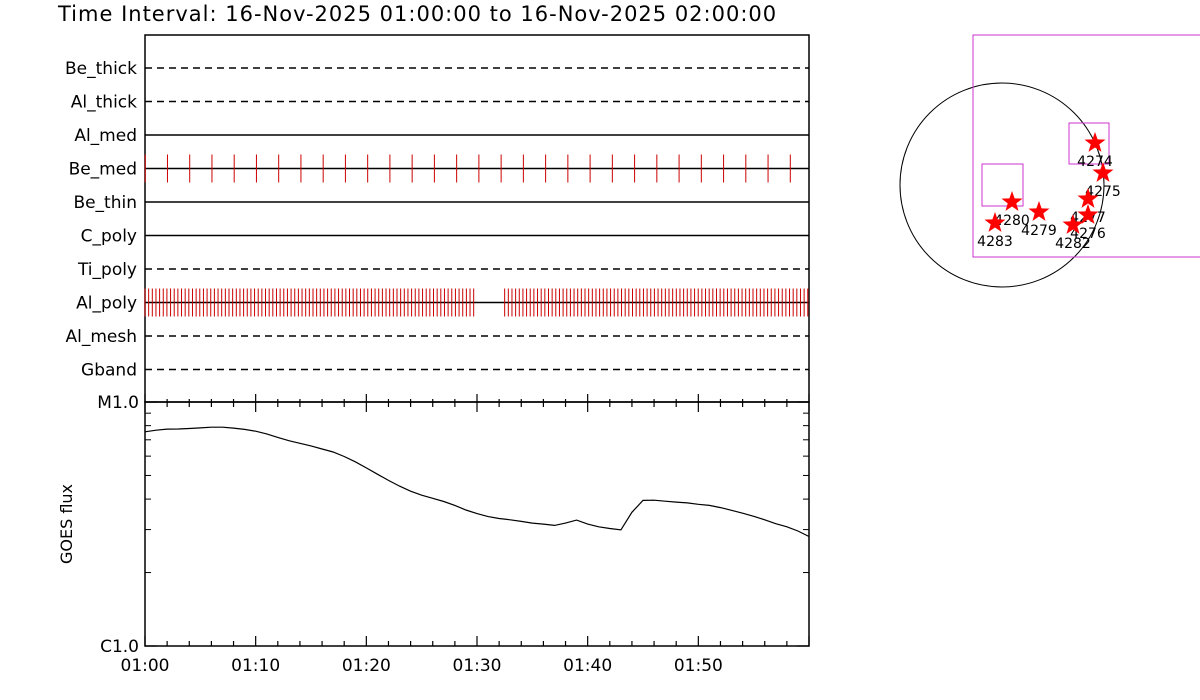 The width and height of the screenshot is (1200, 700). Describe the element at coordinates (477, 666) in the screenshot. I see `x-tick-label: 01:30` at that location.